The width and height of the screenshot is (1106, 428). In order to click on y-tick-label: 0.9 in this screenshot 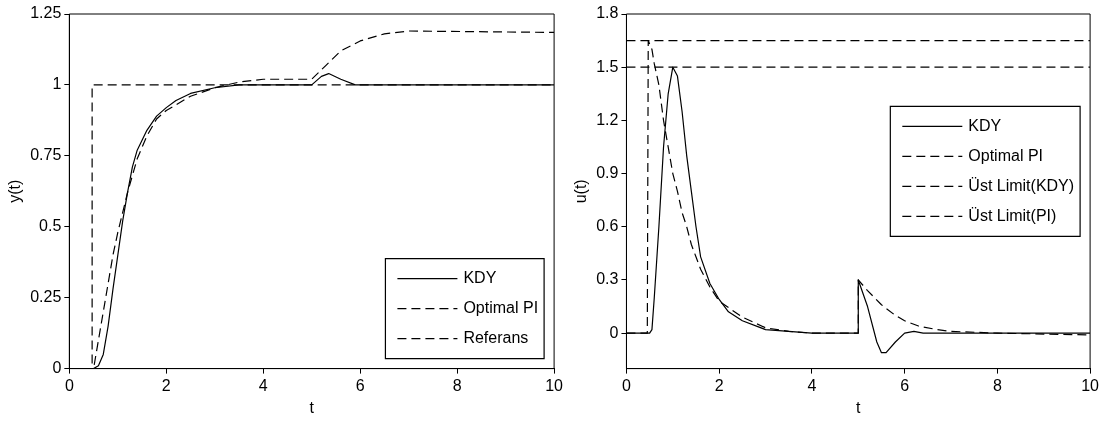, I will do `click(607, 172)`.